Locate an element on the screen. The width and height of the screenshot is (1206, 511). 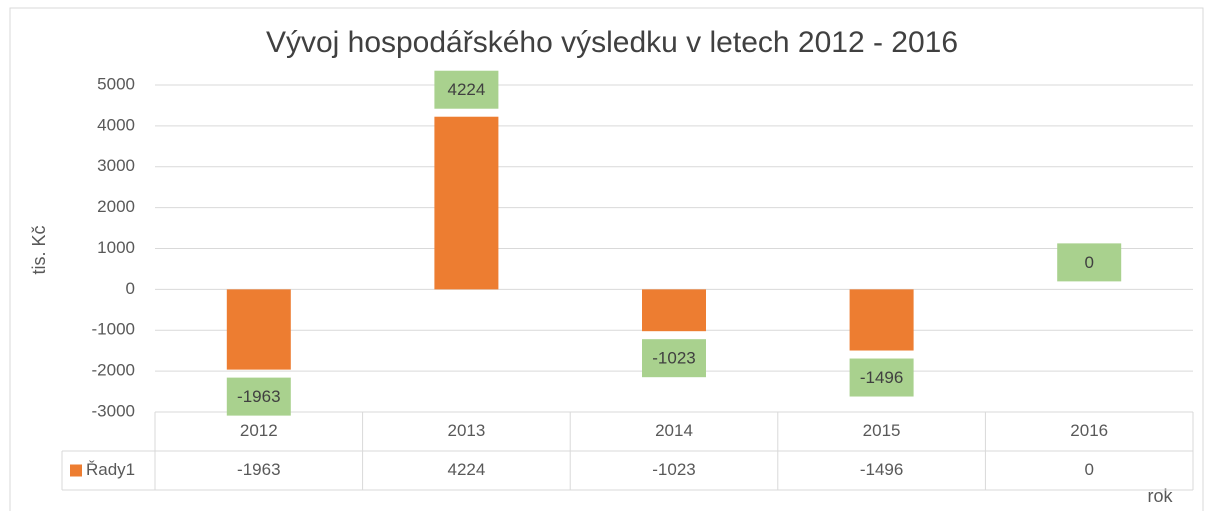
data-label: 0 is located at coordinates (1088, 262).